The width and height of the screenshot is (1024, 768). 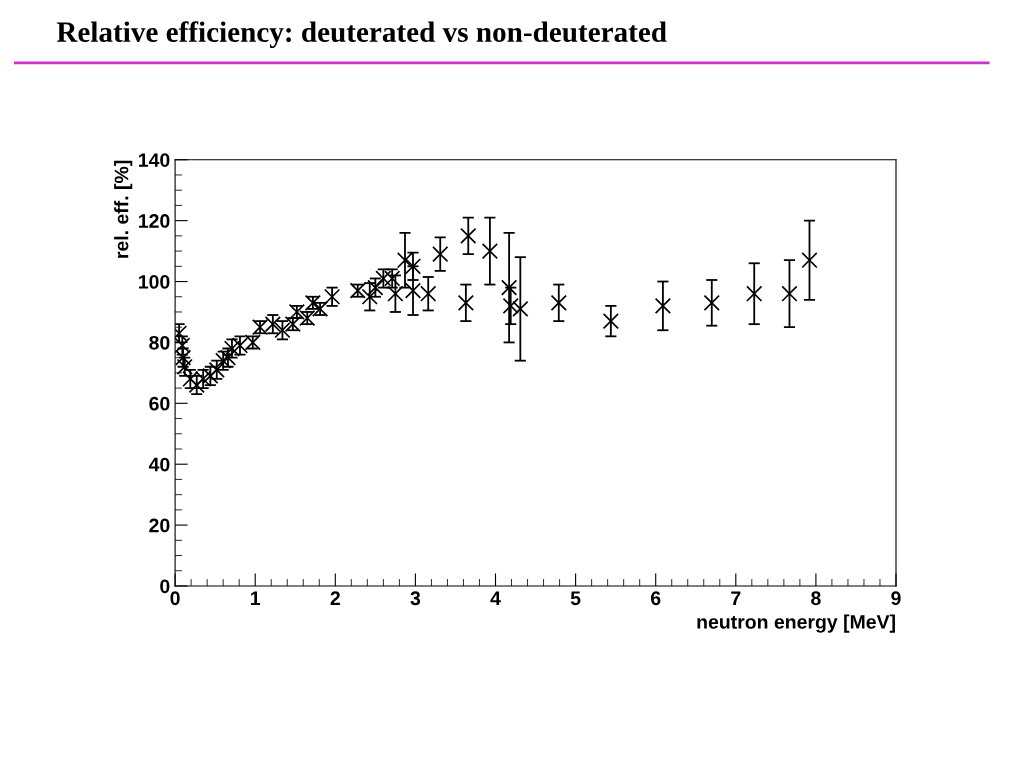 What do you see at coordinates (415, 598) in the screenshot?
I see `x-tick-label: 3` at bounding box center [415, 598].